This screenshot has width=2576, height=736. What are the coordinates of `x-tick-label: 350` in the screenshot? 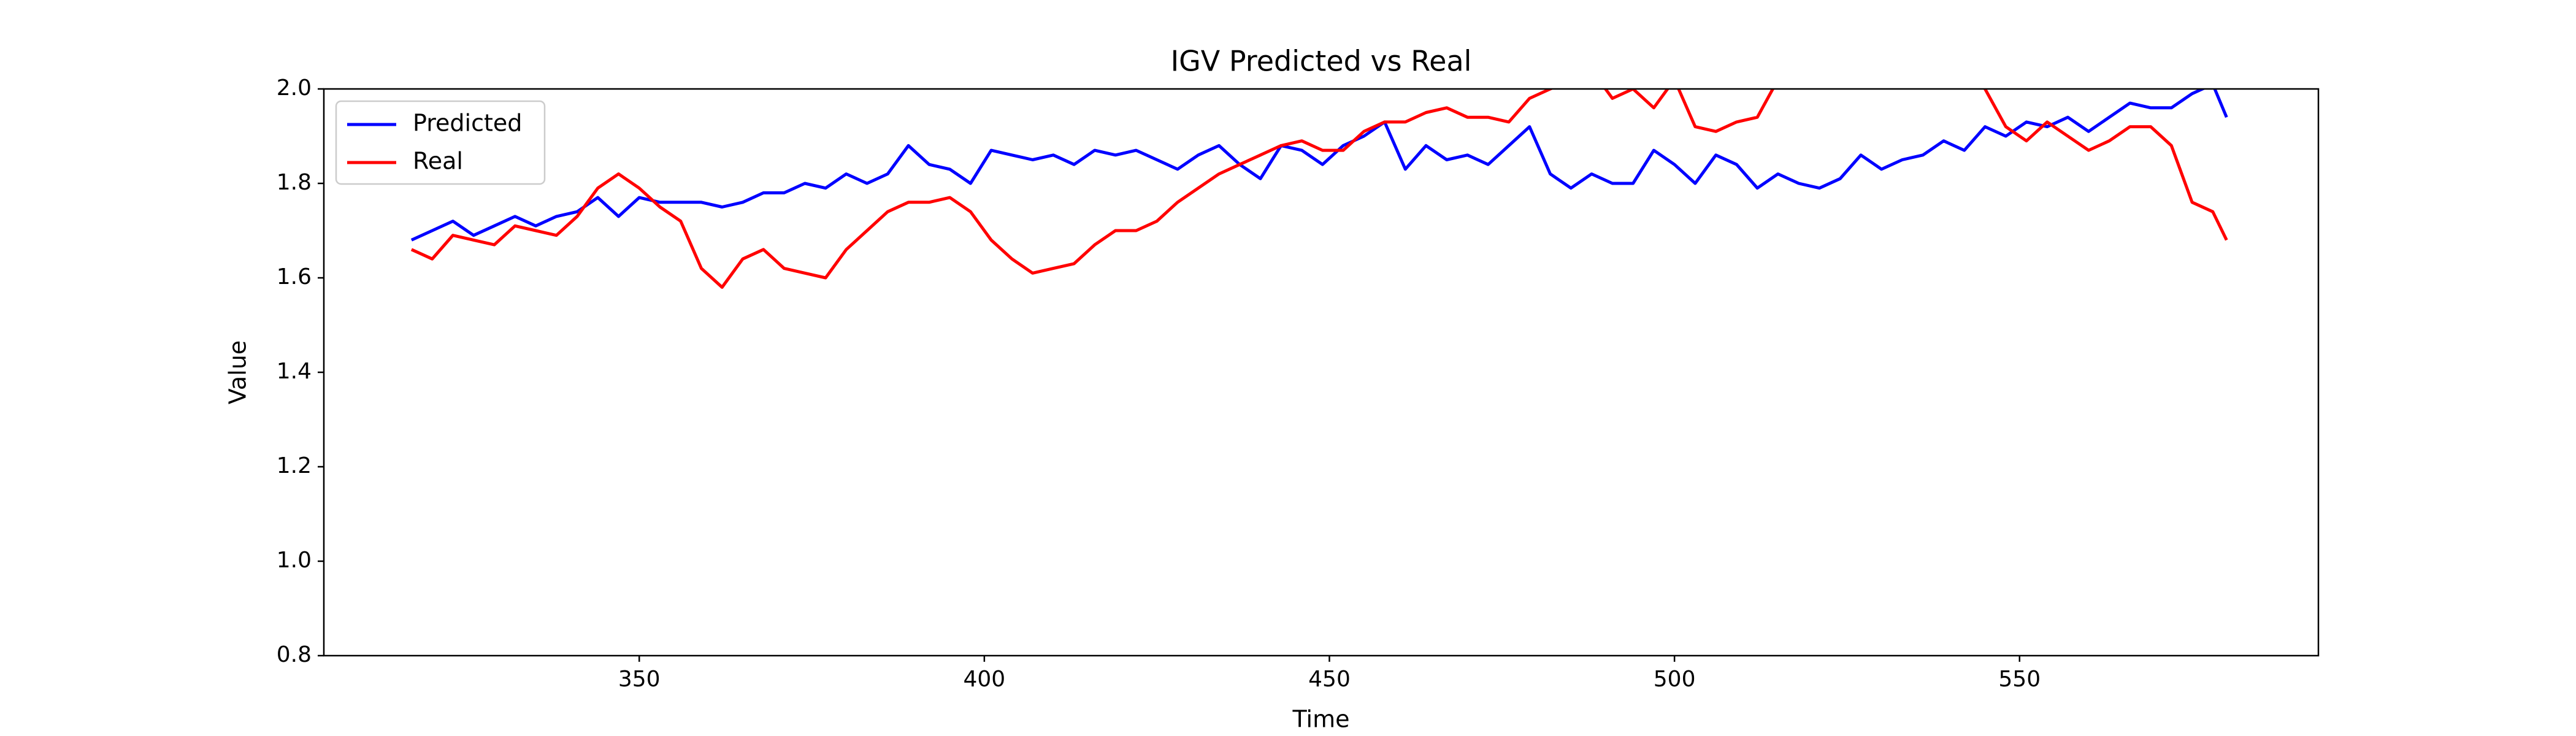 It's located at (639, 679).